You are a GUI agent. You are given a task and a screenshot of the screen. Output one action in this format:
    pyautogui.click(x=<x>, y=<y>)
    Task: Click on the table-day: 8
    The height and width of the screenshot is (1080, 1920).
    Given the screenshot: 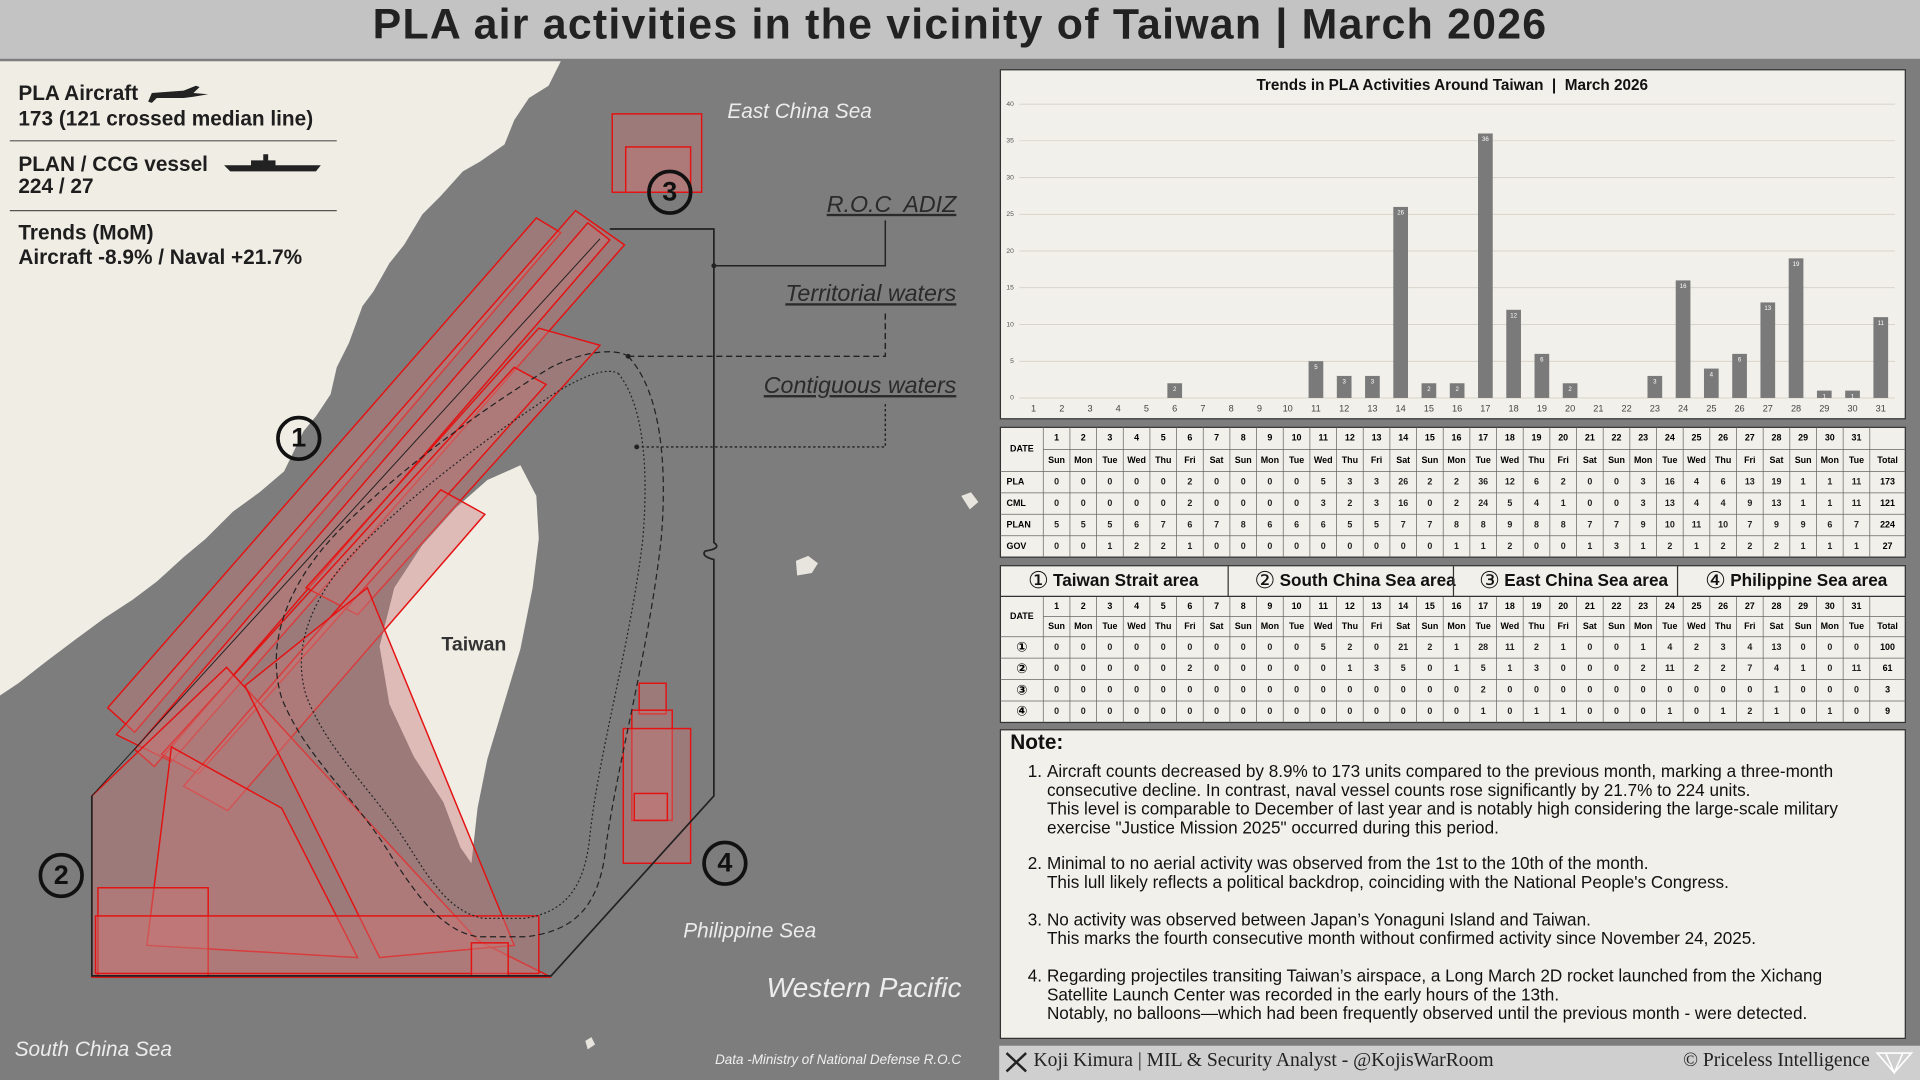 What is the action you would take?
    pyautogui.click(x=1243, y=606)
    